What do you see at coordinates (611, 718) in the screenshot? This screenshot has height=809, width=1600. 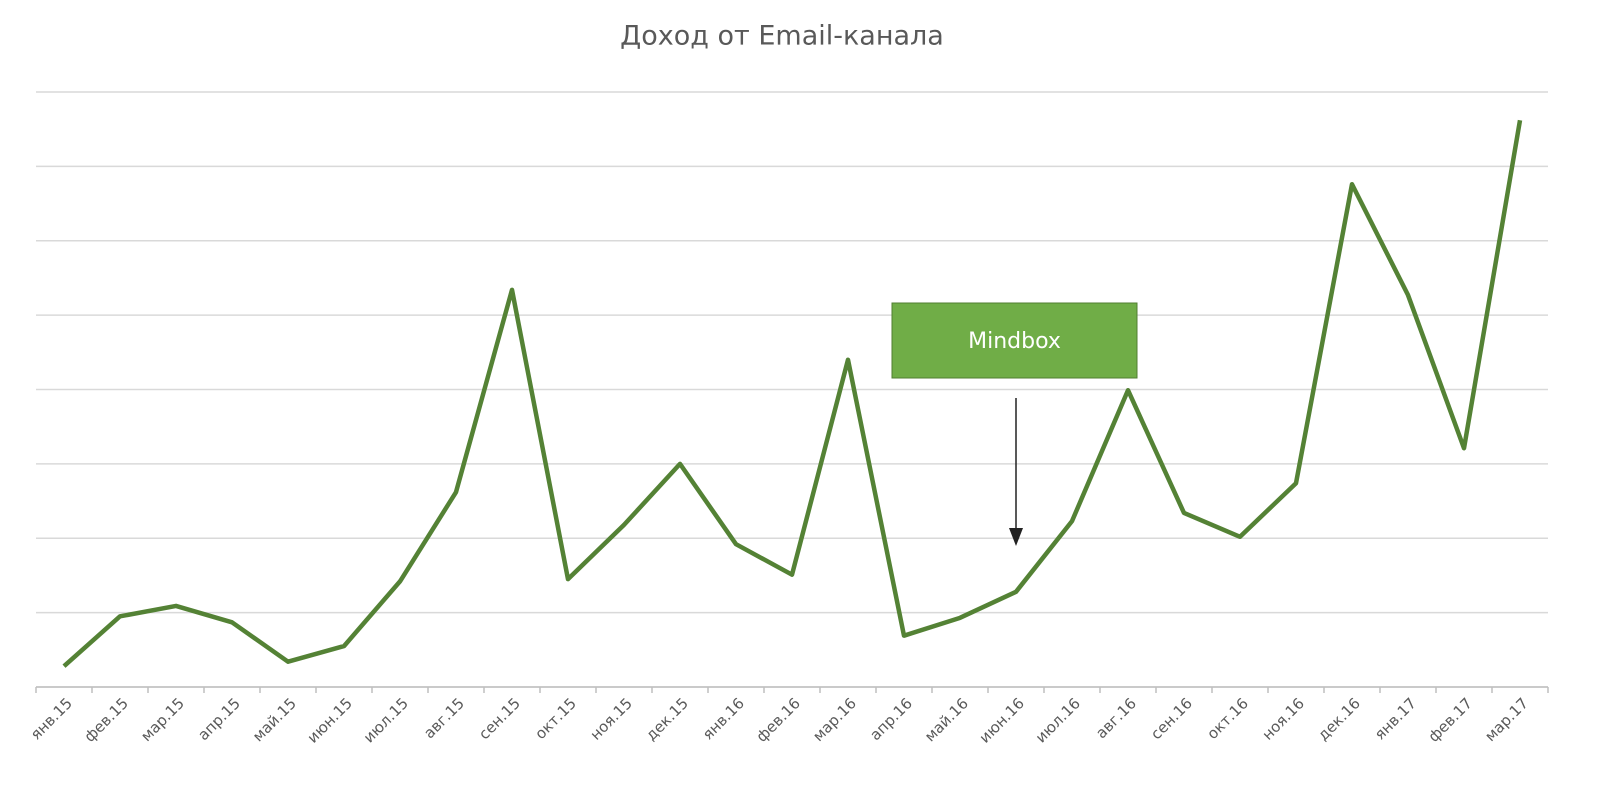 I see `x-tick-label: ноя.15` at bounding box center [611, 718].